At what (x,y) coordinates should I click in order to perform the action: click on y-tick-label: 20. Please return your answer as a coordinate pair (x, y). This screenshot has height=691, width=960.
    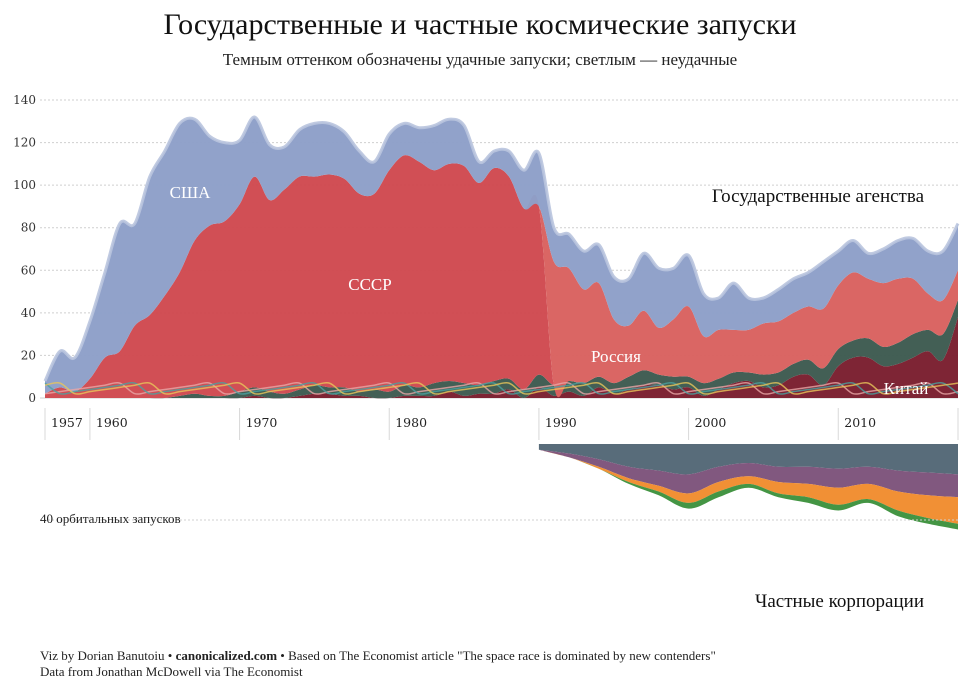
    Looking at the image, I should click on (28, 355).